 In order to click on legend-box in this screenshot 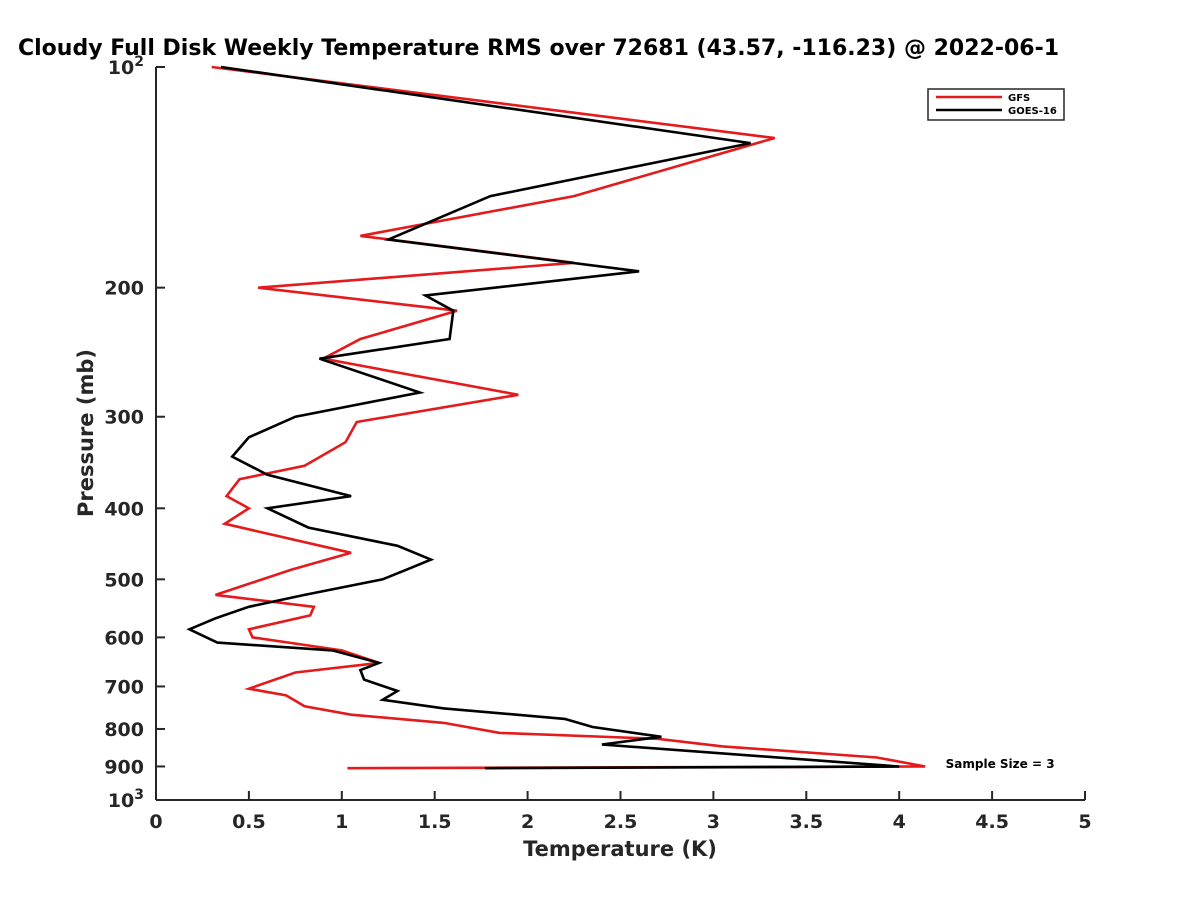, I will do `click(996, 104)`.